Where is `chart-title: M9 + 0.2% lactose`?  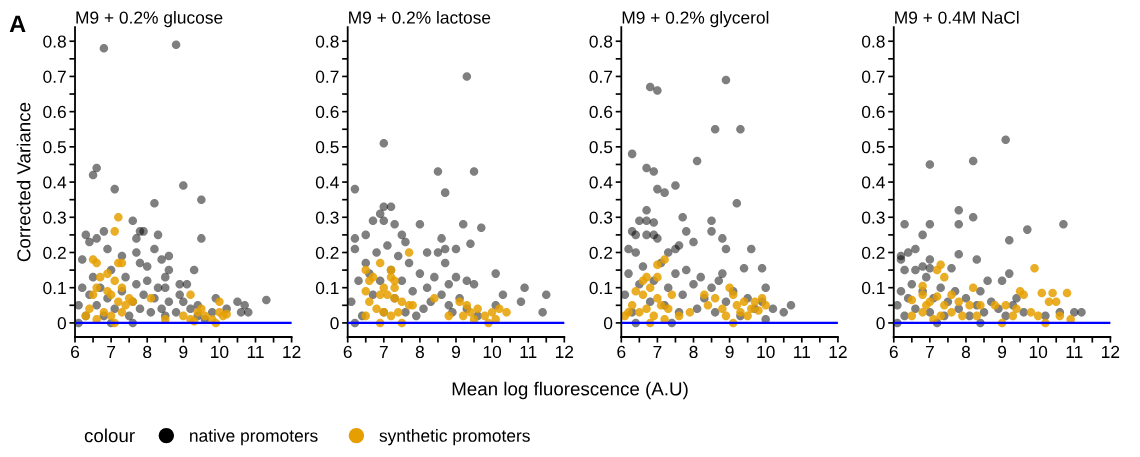
chart-title: M9 + 0.2% lactose is located at coordinates (420, 17).